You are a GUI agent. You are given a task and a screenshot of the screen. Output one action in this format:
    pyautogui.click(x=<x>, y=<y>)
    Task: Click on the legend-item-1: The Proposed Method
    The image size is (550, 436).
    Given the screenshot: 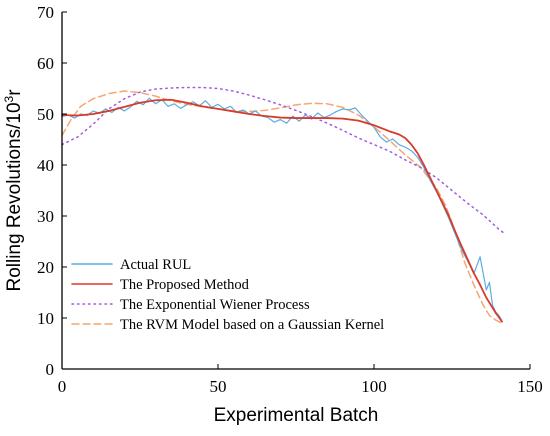 What is the action you would take?
    pyautogui.click(x=160, y=285)
    